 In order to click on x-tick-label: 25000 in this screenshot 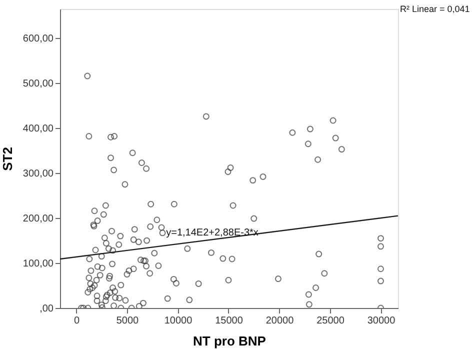, I will do `click(330, 321)`.